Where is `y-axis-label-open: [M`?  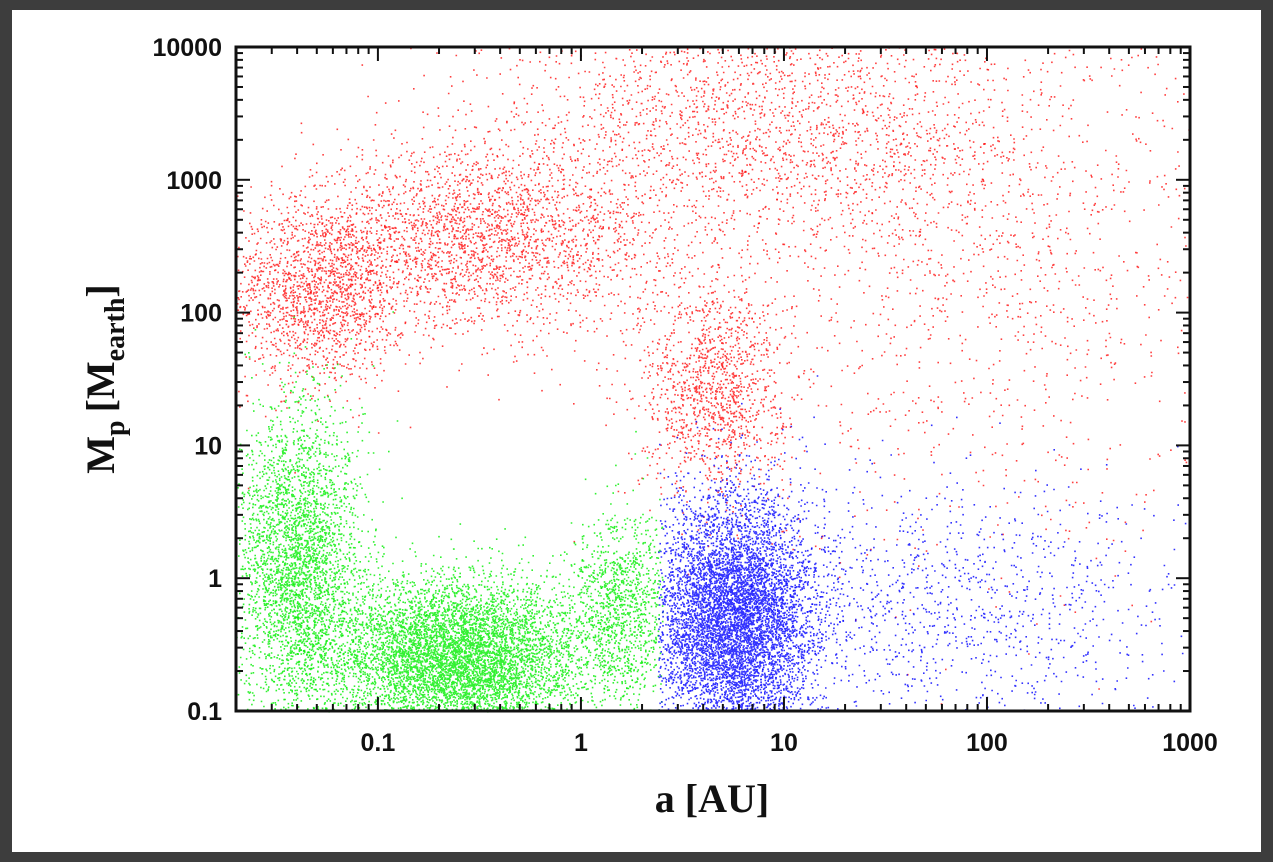
y-axis-label-open: [M is located at coordinates (100, 386).